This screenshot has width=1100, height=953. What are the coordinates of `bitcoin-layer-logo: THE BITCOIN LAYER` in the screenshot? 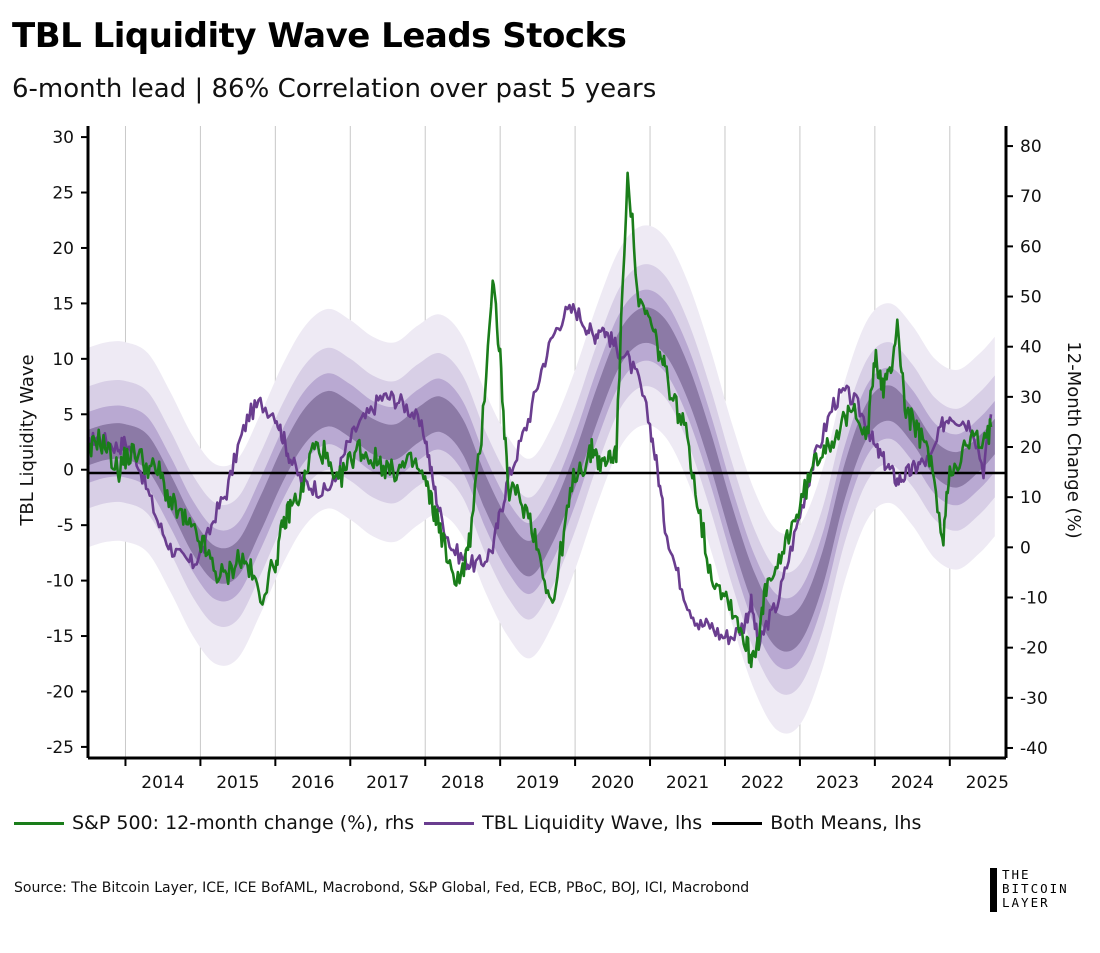 It's located at (1029, 890).